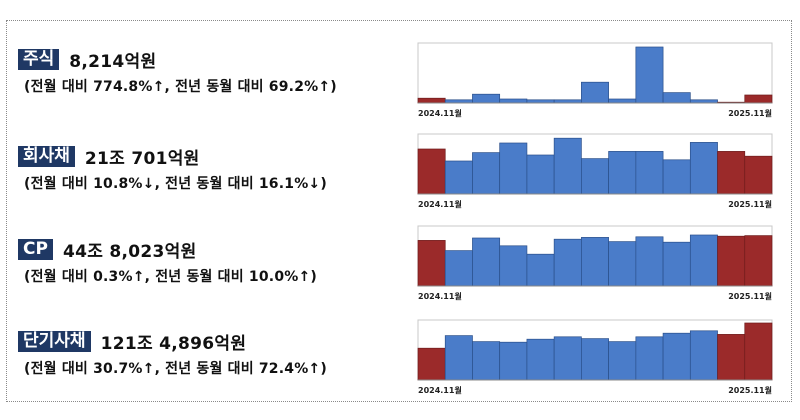  What do you see at coordinates (113, 61) in the screenshot?
I see `amount-stock: 8,214억원` at bounding box center [113, 61].